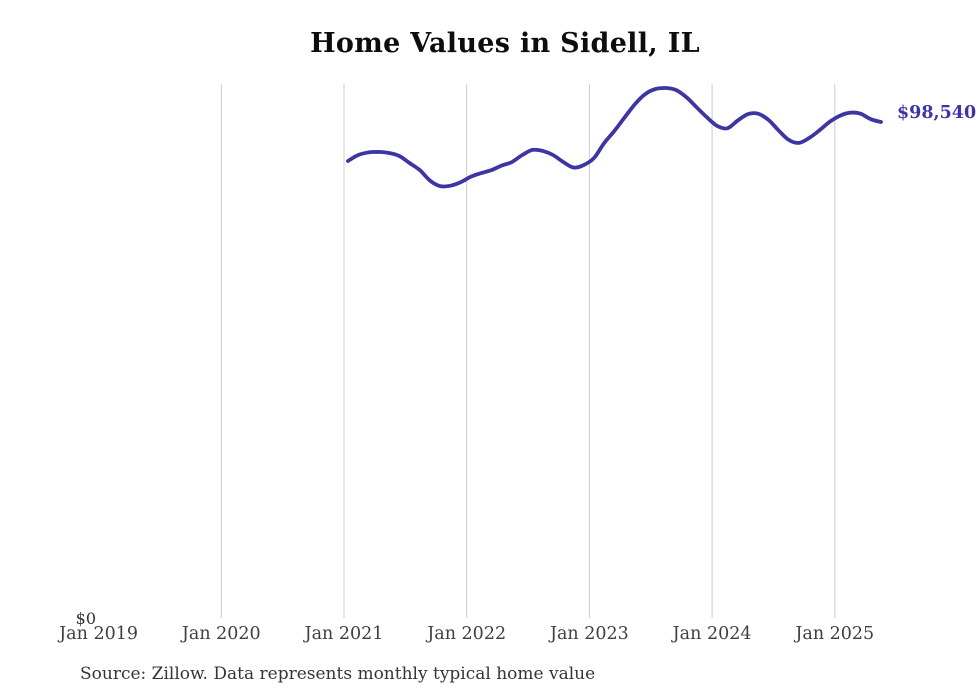 The image size is (980, 699). Describe the element at coordinates (221, 634) in the screenshot. I see `x-axis-label: Jan 2020` at that location.